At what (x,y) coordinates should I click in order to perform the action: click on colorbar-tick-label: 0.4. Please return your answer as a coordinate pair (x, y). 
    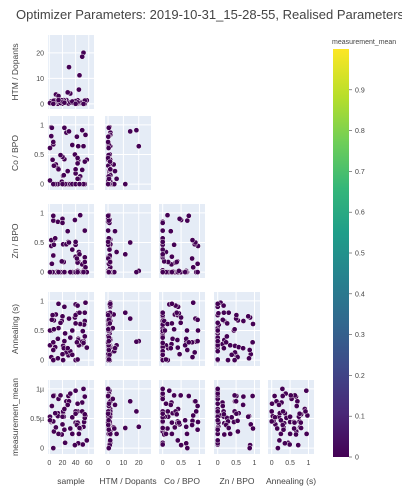
    Looking at the image, I should click on (360, 294).